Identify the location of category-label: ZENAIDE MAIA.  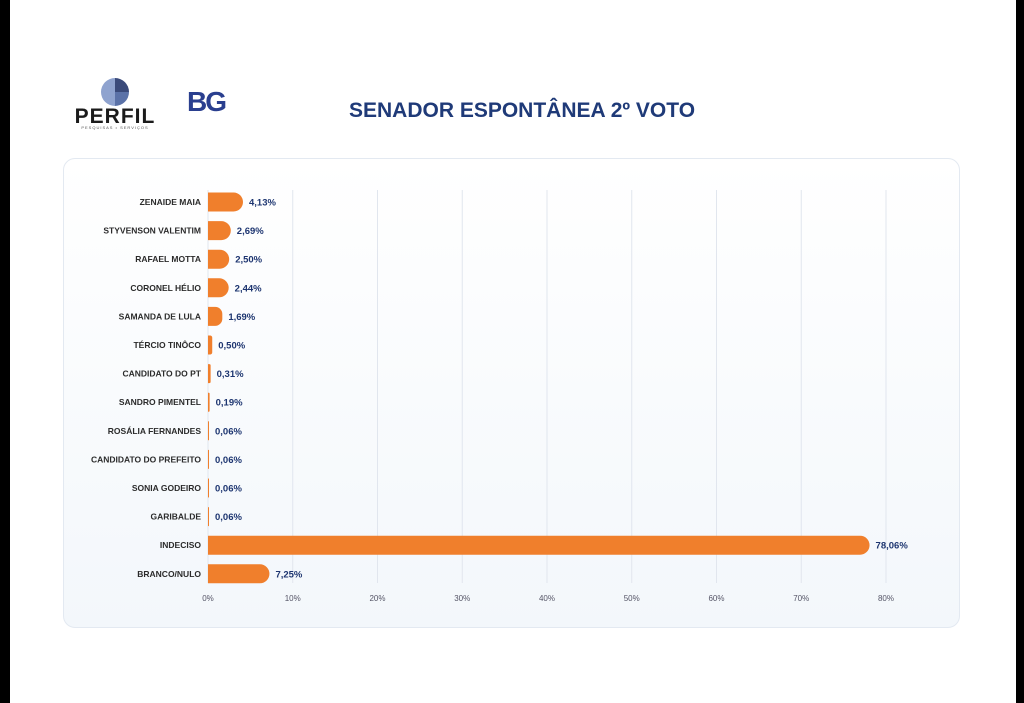
(170, 202).